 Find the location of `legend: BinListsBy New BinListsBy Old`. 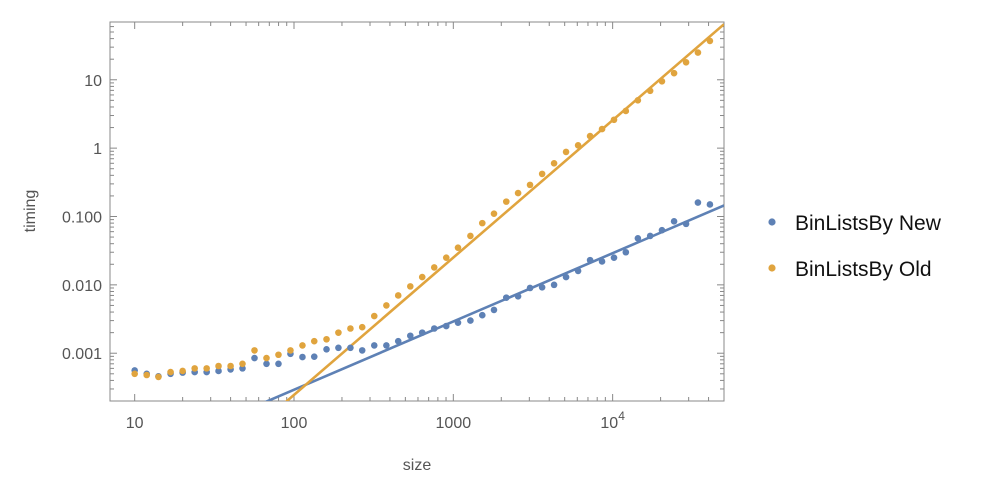

legend: BinListsBy New BinListsBy Old is located at coordinates (855, 246).